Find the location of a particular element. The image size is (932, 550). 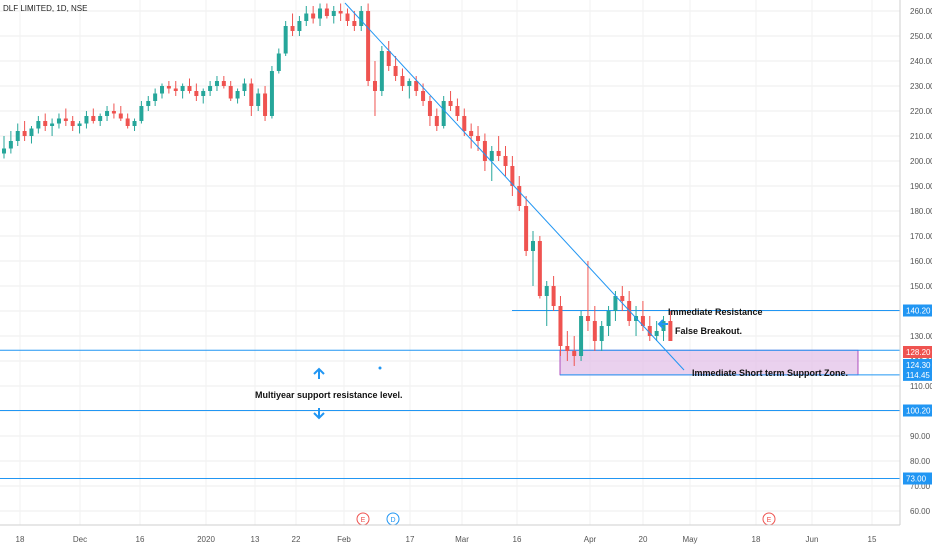

event-marker: D is located at coordinates (393, 519).